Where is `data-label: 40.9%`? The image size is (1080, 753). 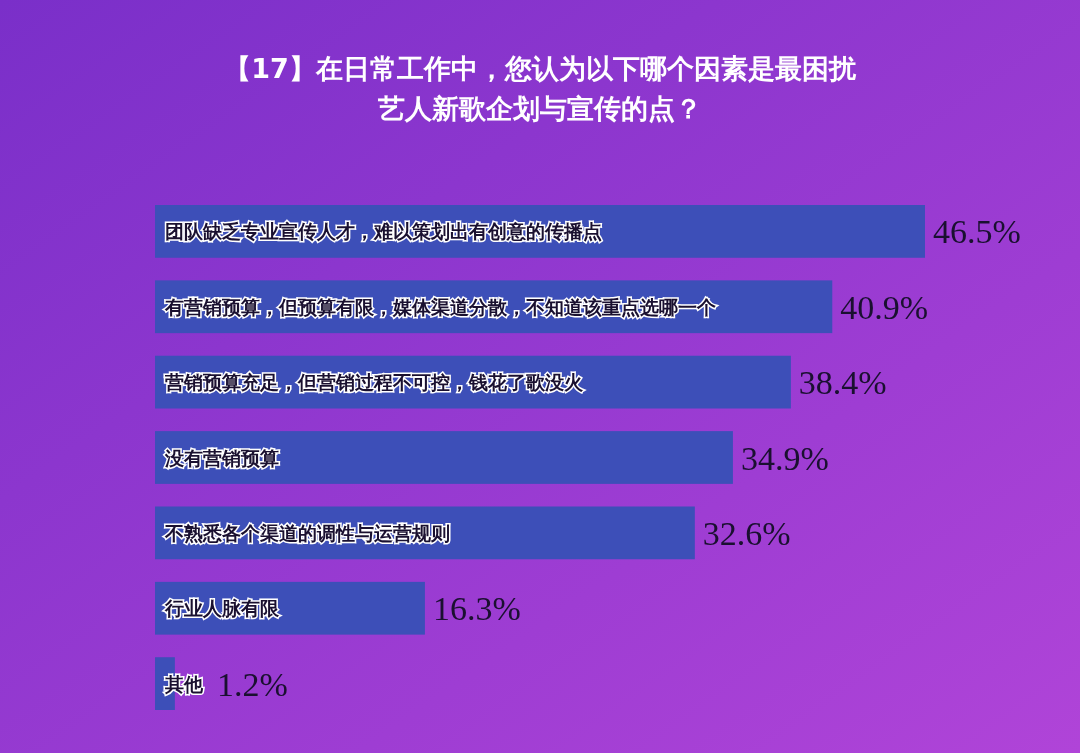
data-label: 40.9% is located at coordinates (884, 307).